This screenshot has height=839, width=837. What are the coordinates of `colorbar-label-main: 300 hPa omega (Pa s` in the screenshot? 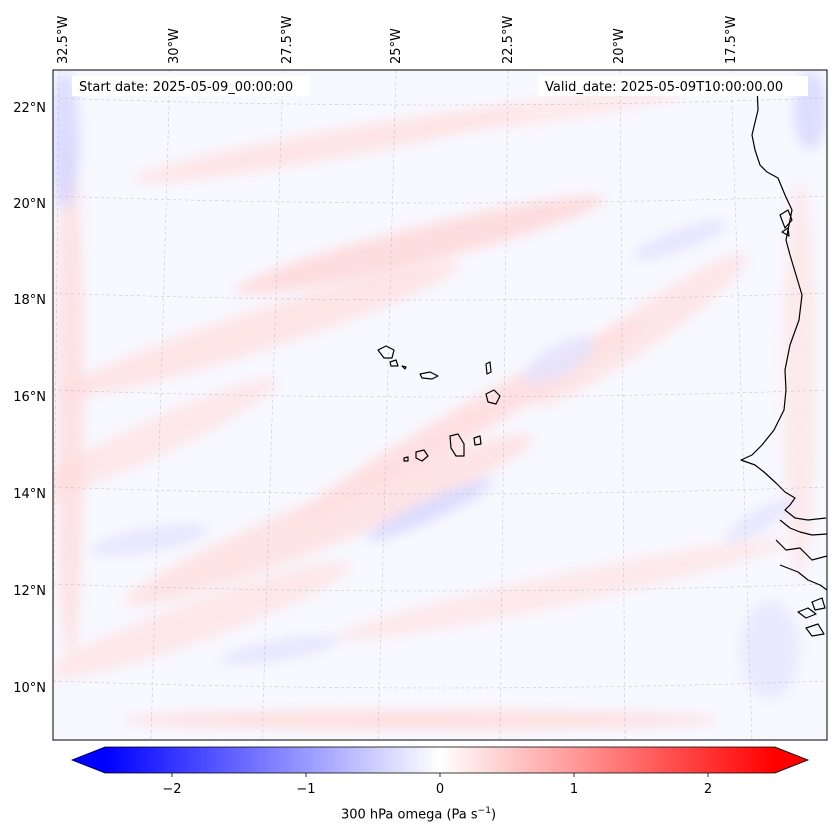 It's located at (409, 815).